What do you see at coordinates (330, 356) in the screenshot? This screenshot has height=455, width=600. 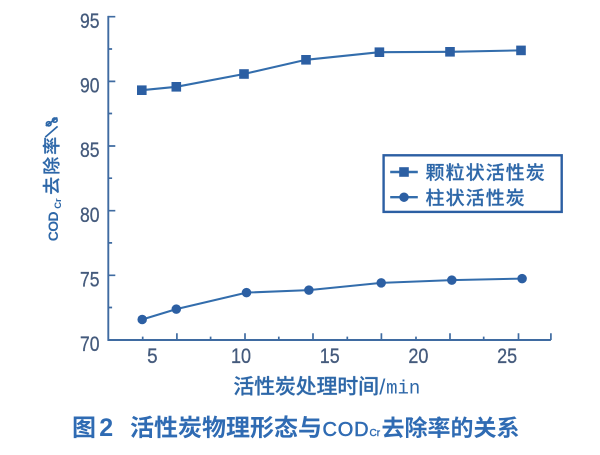 I see `svg-text: 15` at bounding box center [330, 356].